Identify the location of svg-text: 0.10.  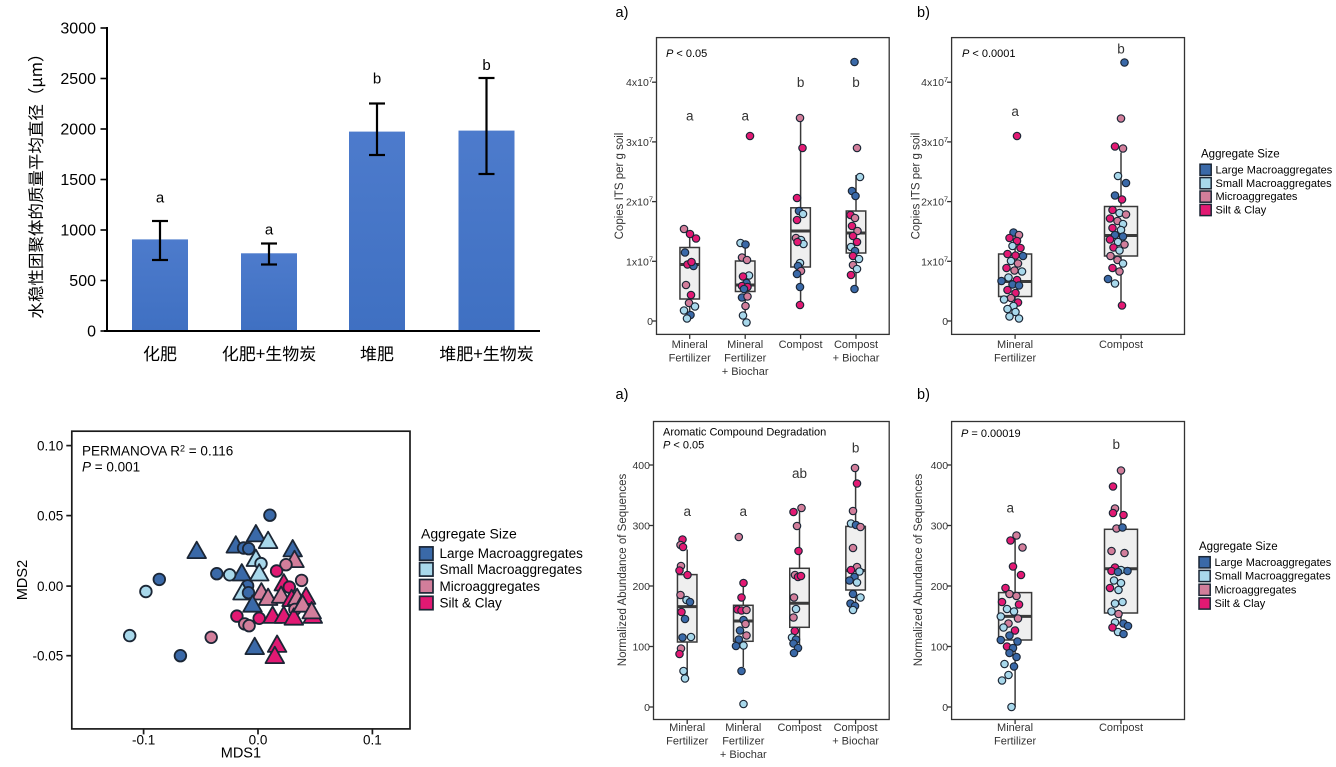
(50, 445).